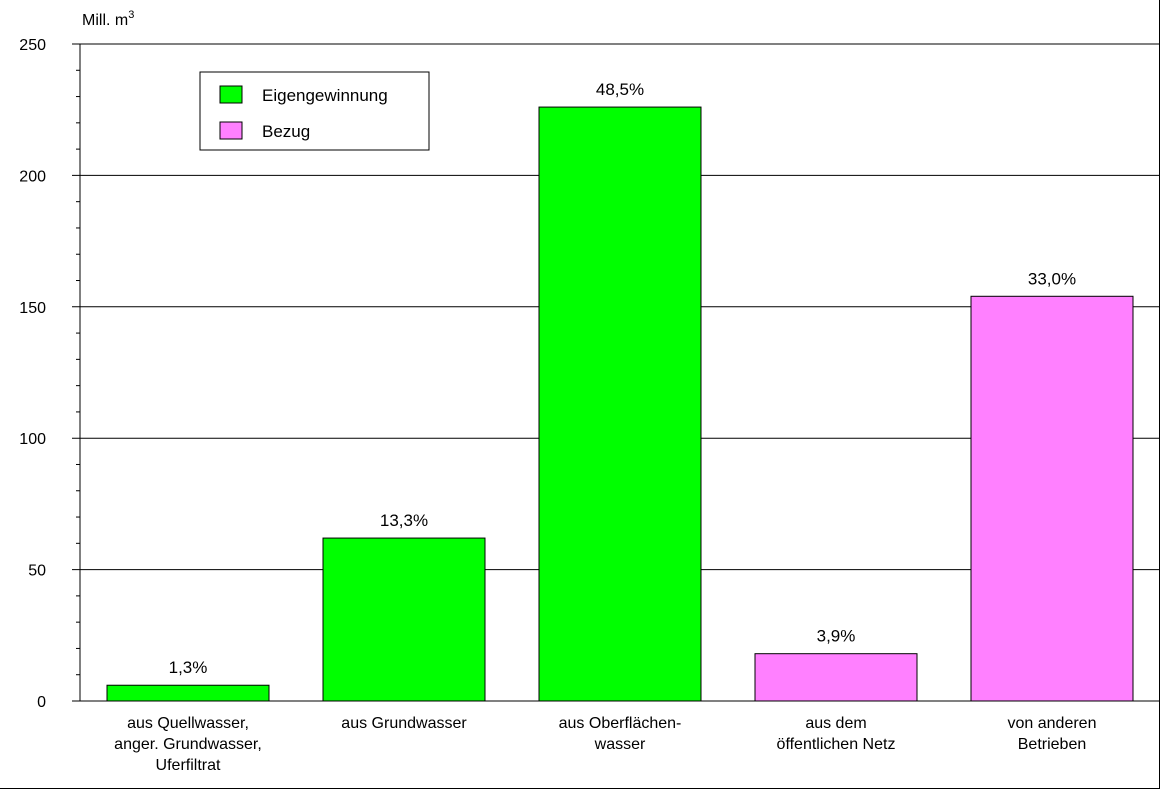 The height and width of the screenshot is (794, 1161). I want to click on category-label-line: von anderen, so click(1052, 723).